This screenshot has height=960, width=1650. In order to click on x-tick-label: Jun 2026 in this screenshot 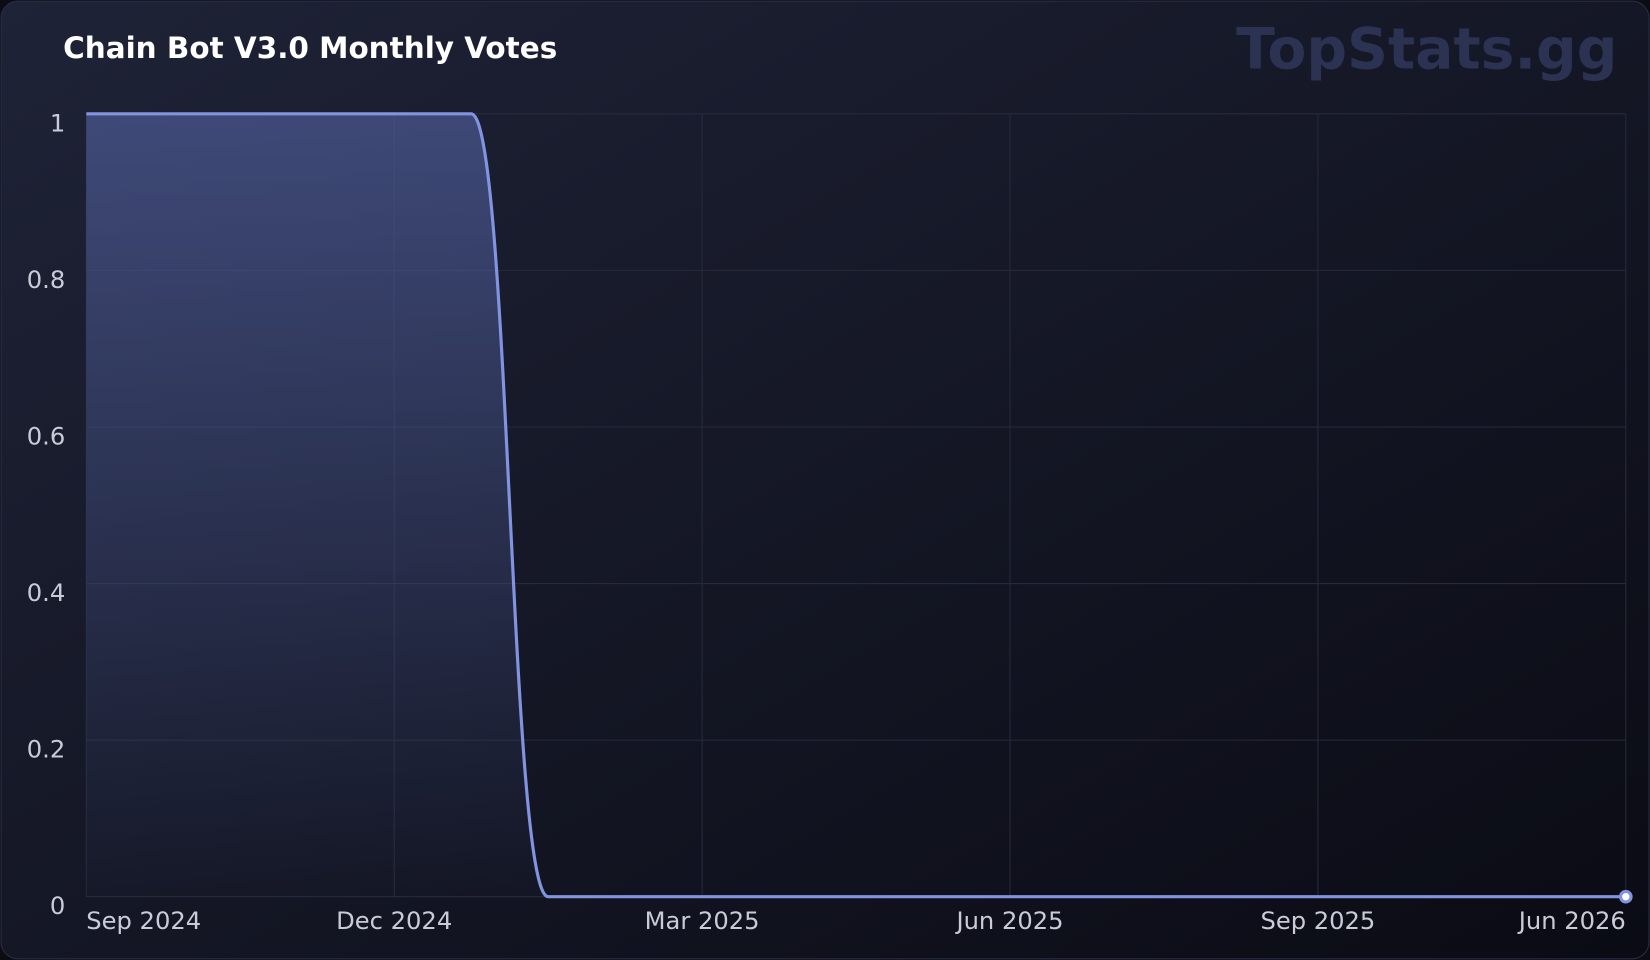, I will do `click(1571, 921)`.